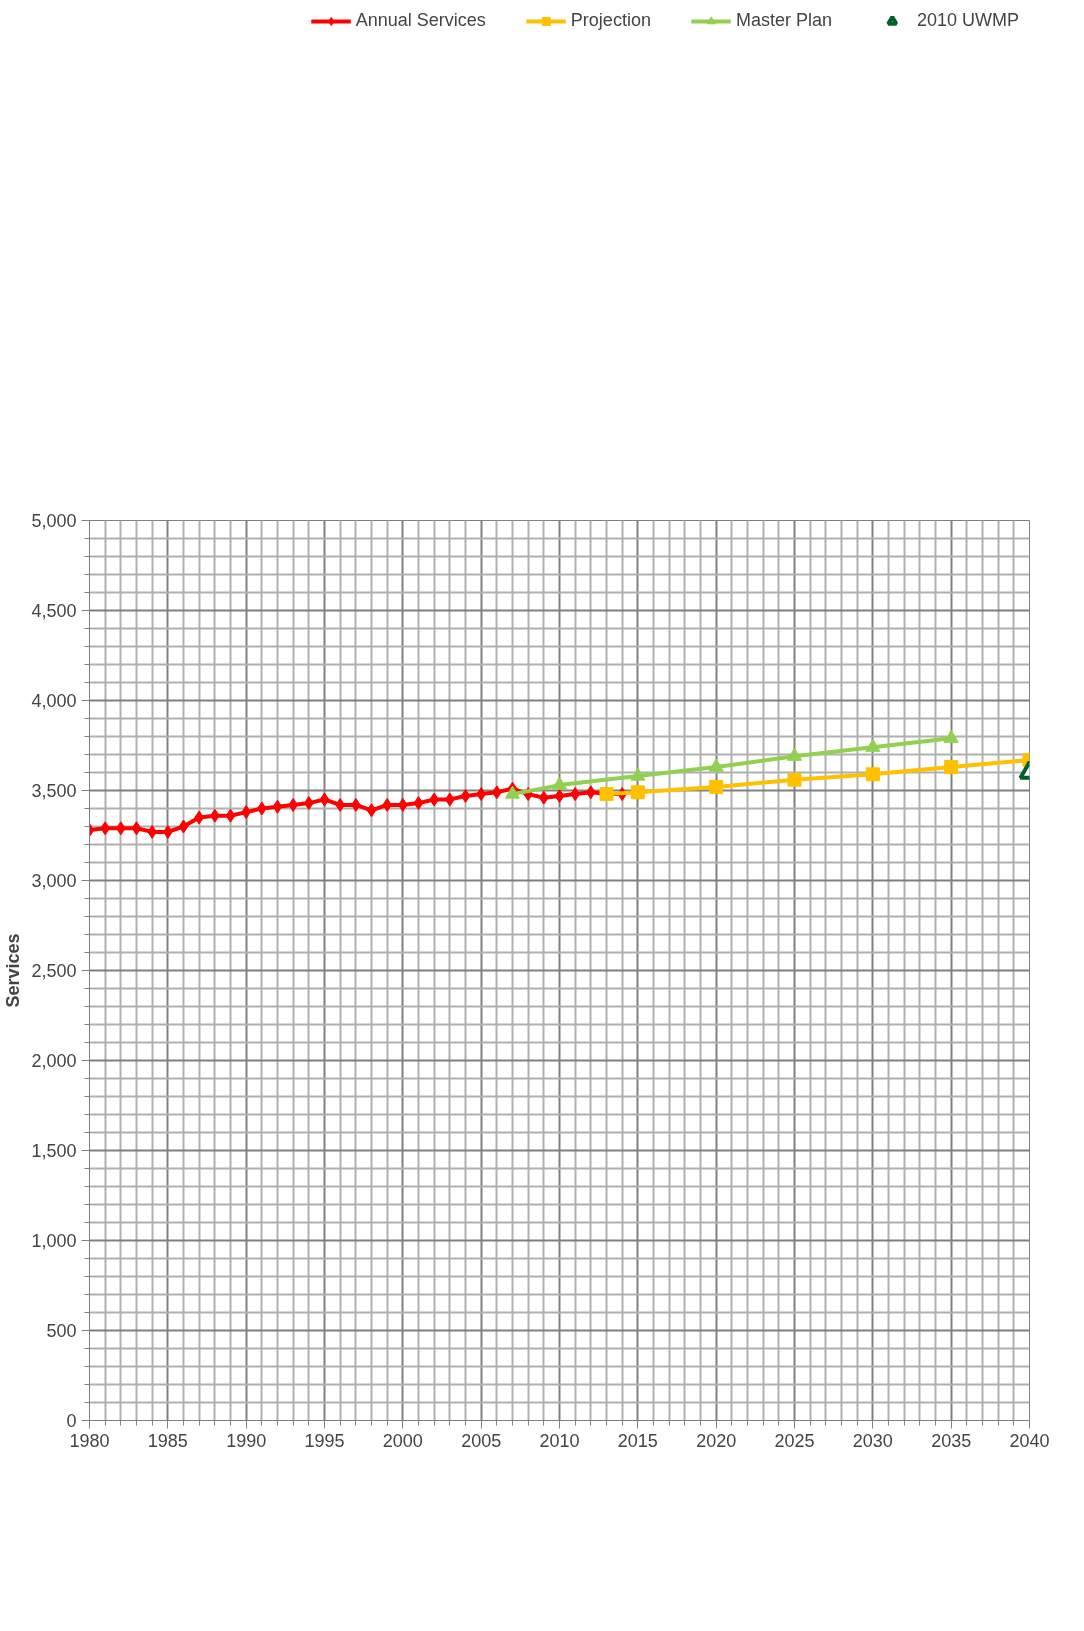 The width and height of the screenshot is (1084, 1631). I want to click on y-tick-label: 3,500, so click(54, 791).